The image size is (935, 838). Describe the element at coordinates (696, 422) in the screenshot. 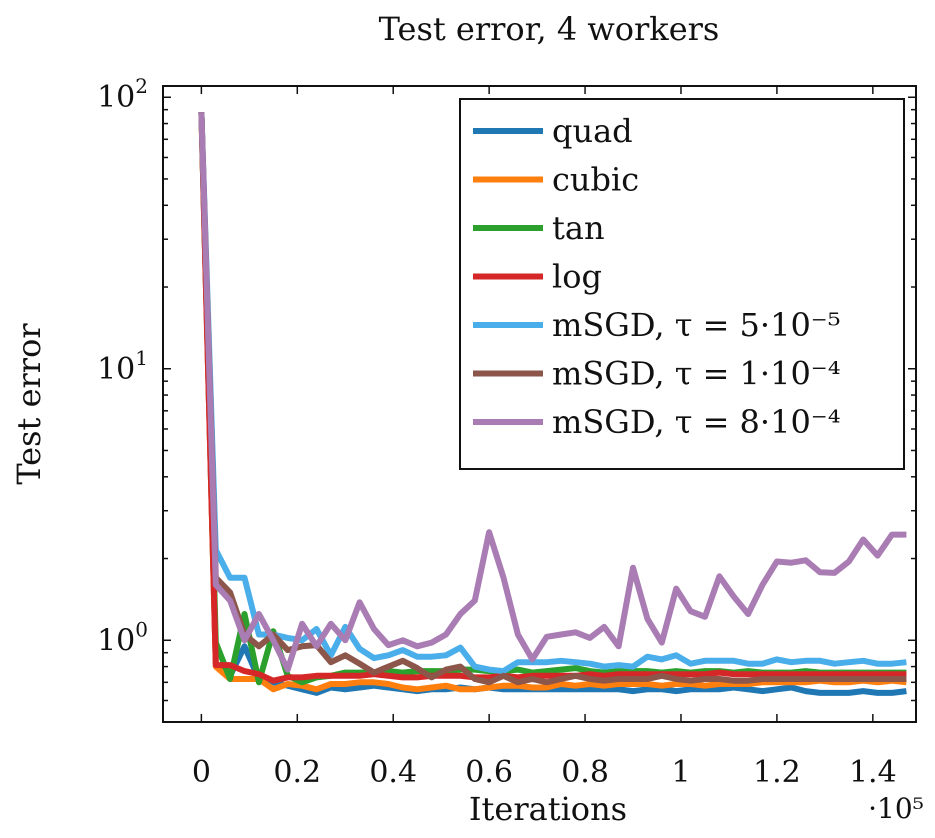

I see `legend-label-7: mSGD, τ = 8·10⁻⁴` at that location.